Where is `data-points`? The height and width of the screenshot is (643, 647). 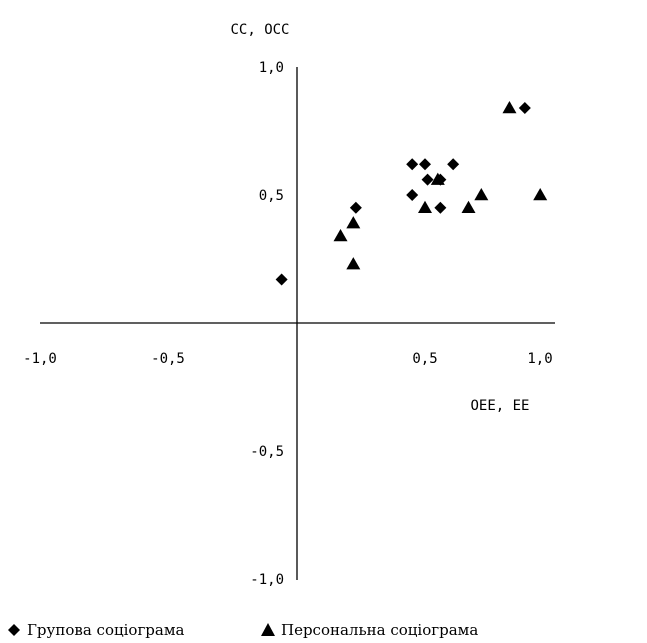
data-points is located at coordinates (411, 193).